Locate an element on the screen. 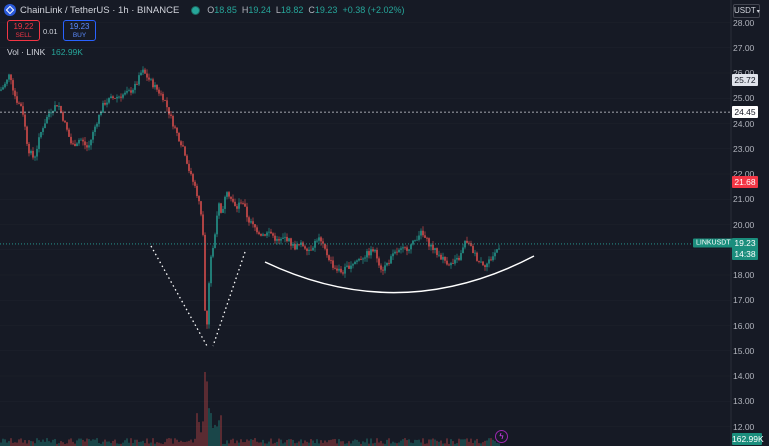  red-level-label: 21.68 is located at coordinates (745, 182).